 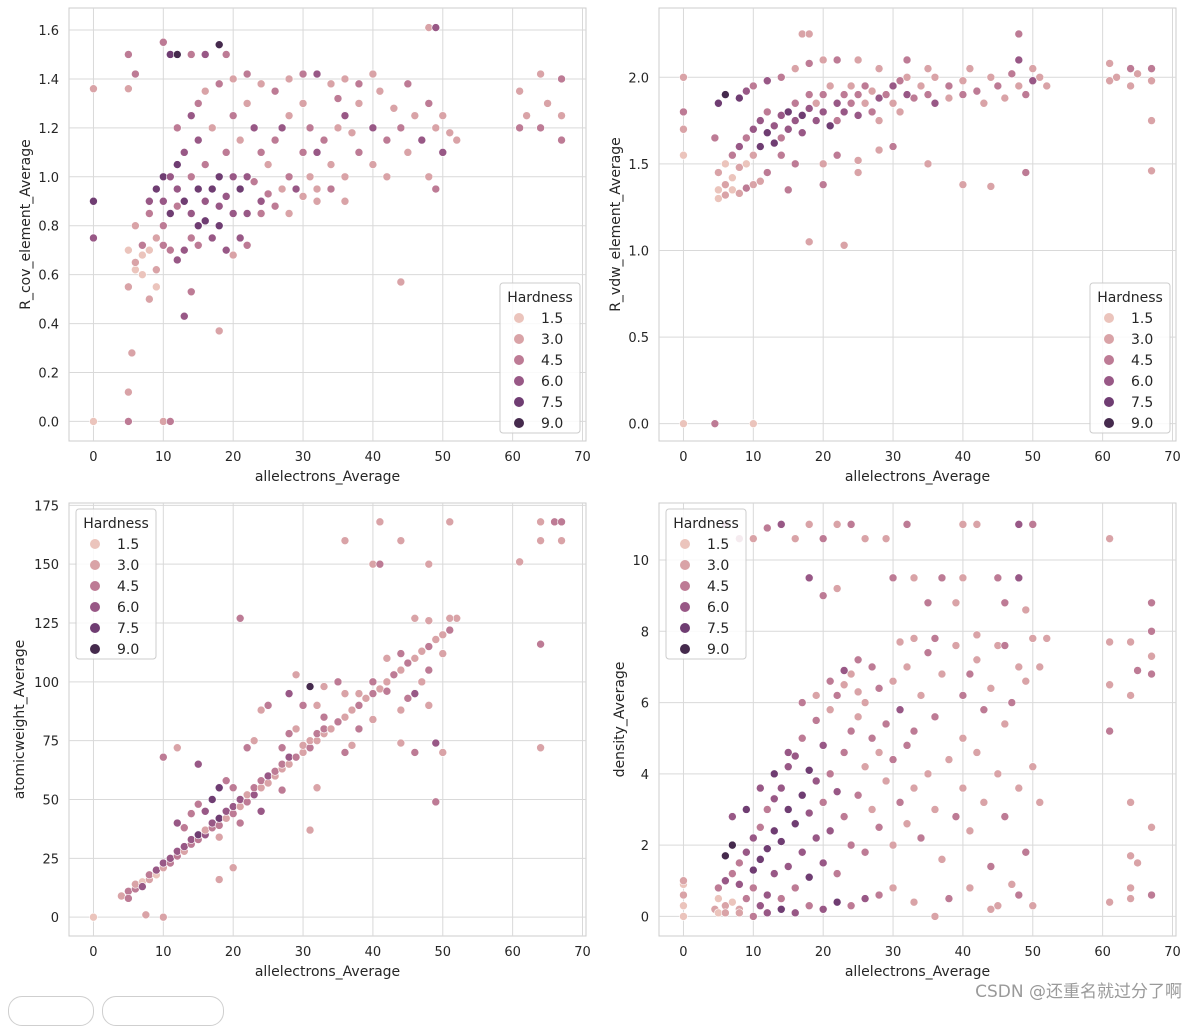 What do you see at coordinates (50, 801) in the screenshot?
I see `y-tick-label: 50` at bounding box center [50, 801].